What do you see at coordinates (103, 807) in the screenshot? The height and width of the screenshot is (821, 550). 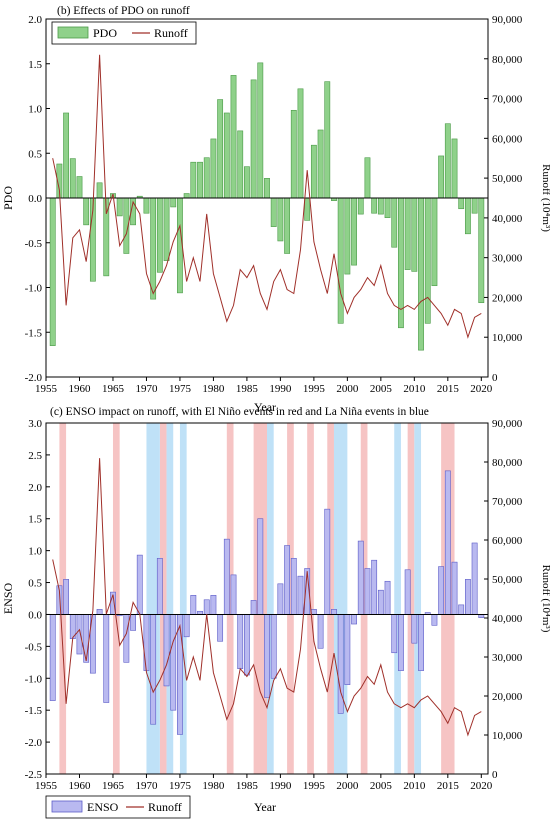 I see `enso-legend-bar-label: ENSO` at bounding box center [103, 807].